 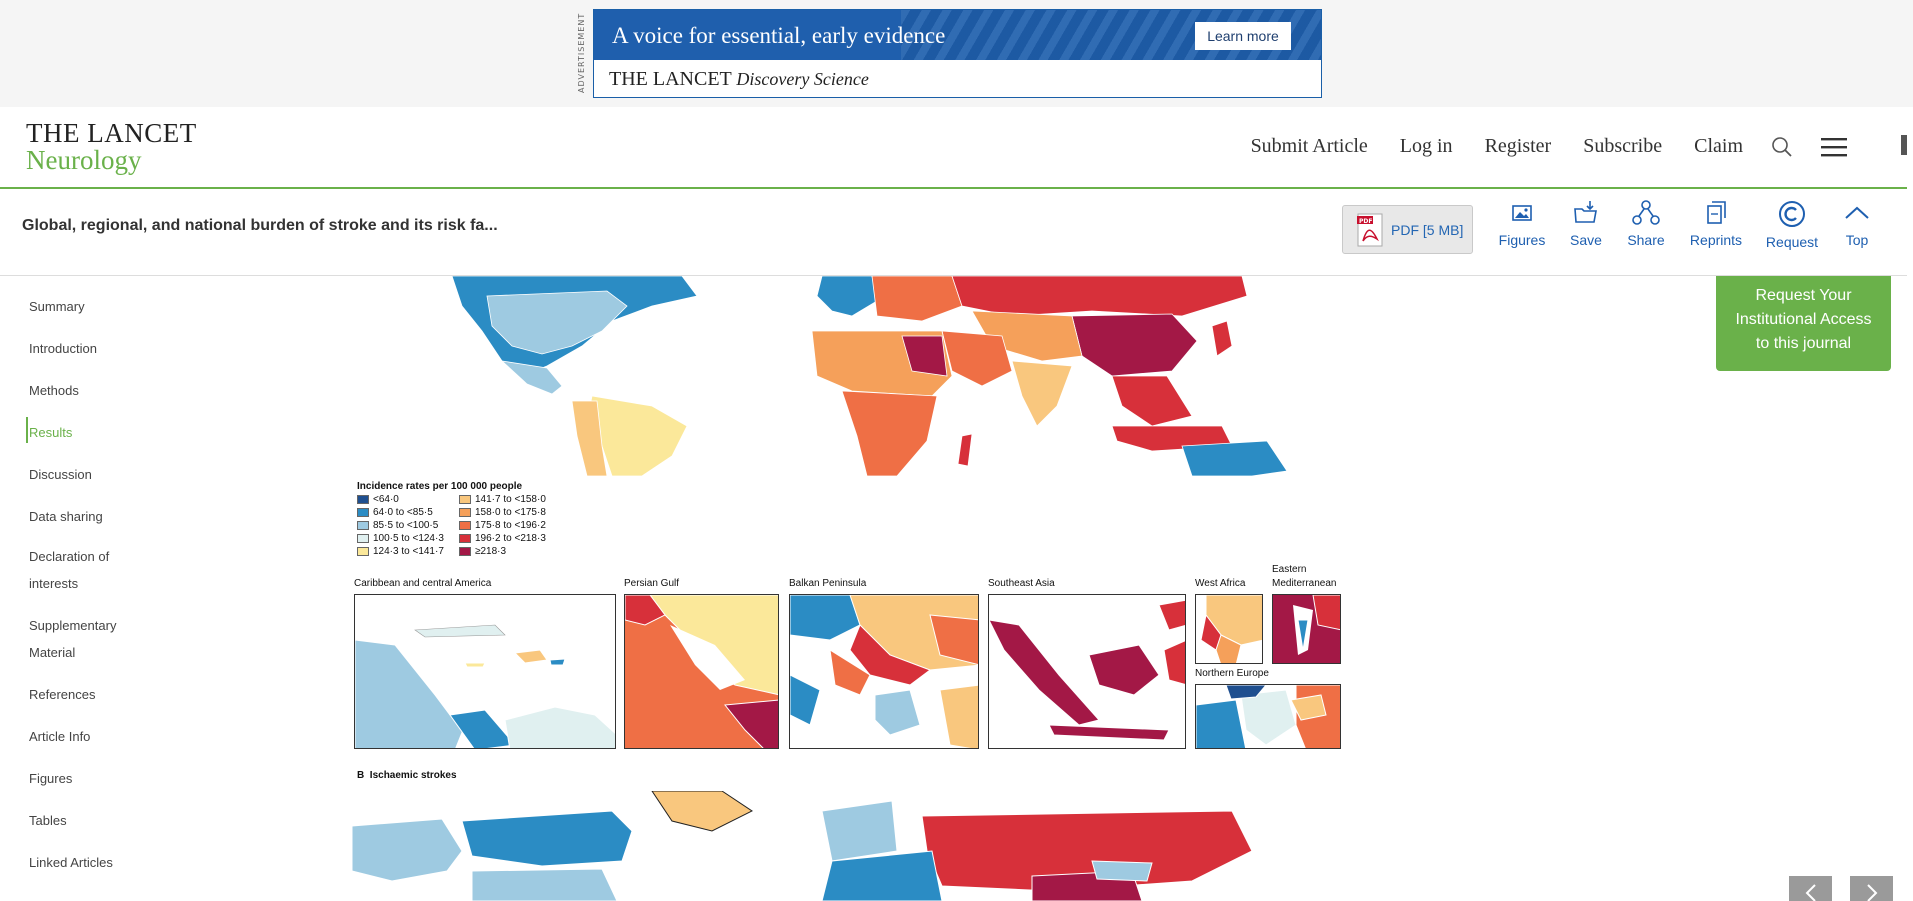 I want to click on toc-linked-articles: Linked Articles, so click(x=71, y=862).